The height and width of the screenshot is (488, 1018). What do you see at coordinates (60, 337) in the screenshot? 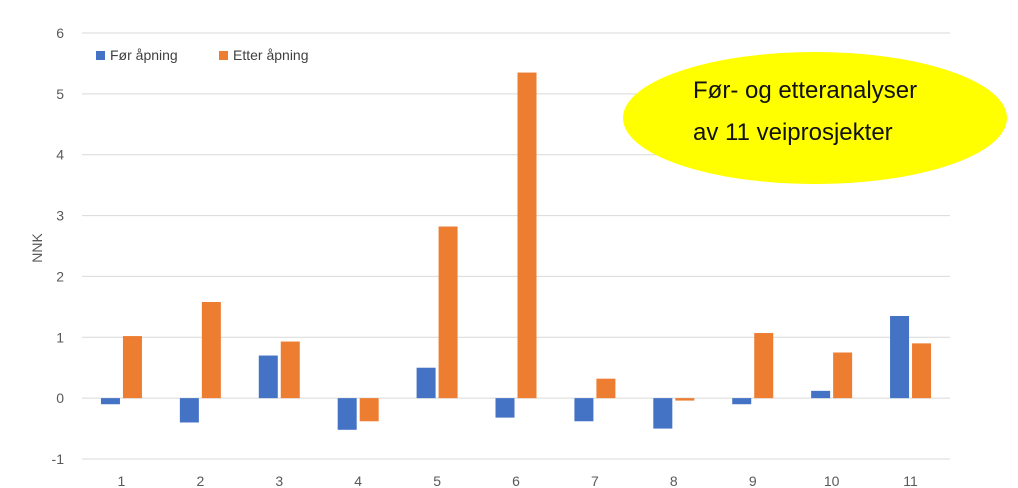
I see `y-tick-label: 1` at bounding box center [60, 337].